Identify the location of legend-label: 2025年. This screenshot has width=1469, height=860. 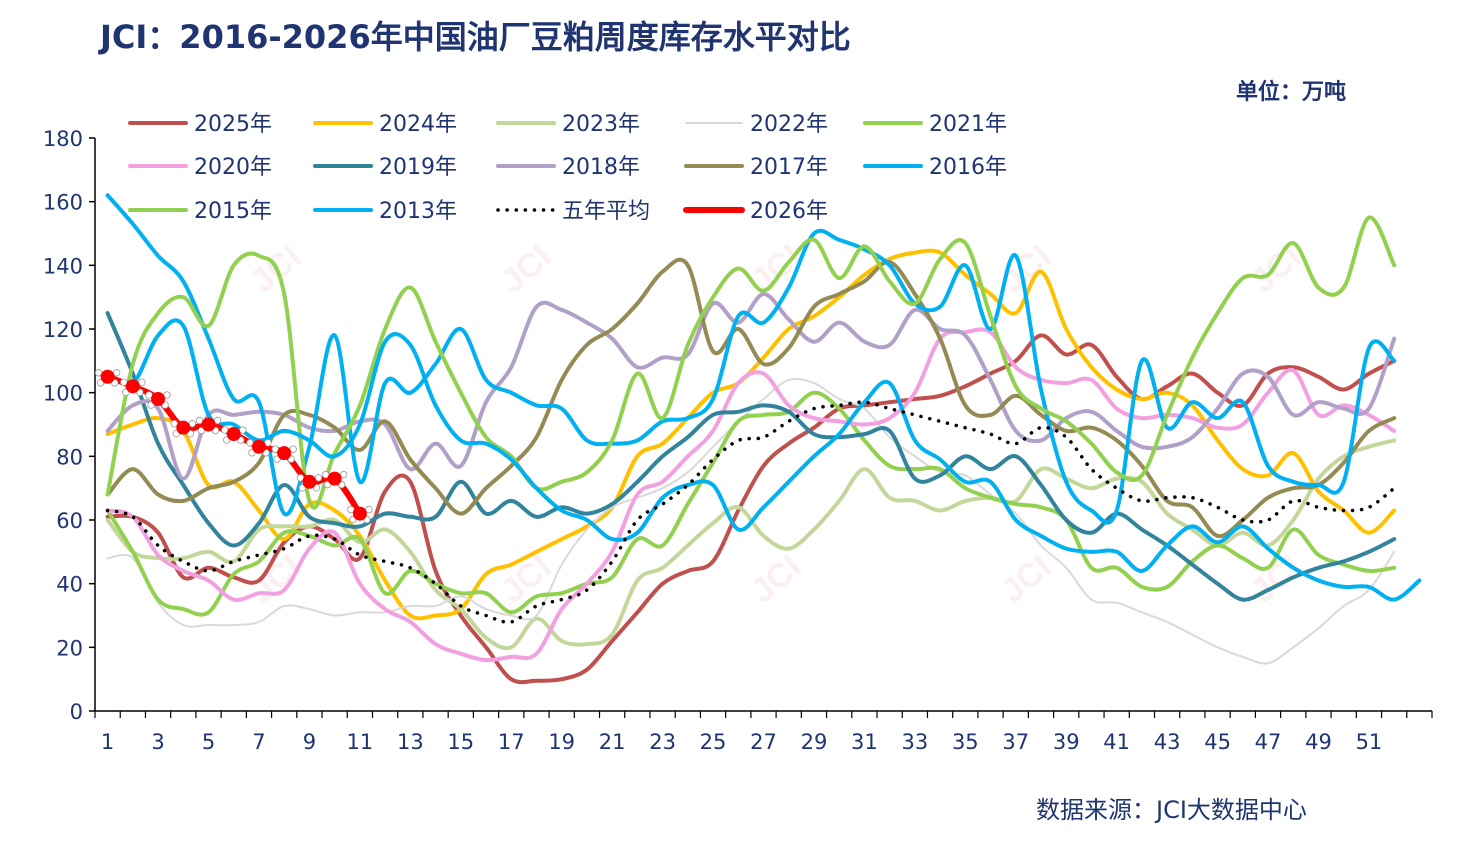
(233, 124).